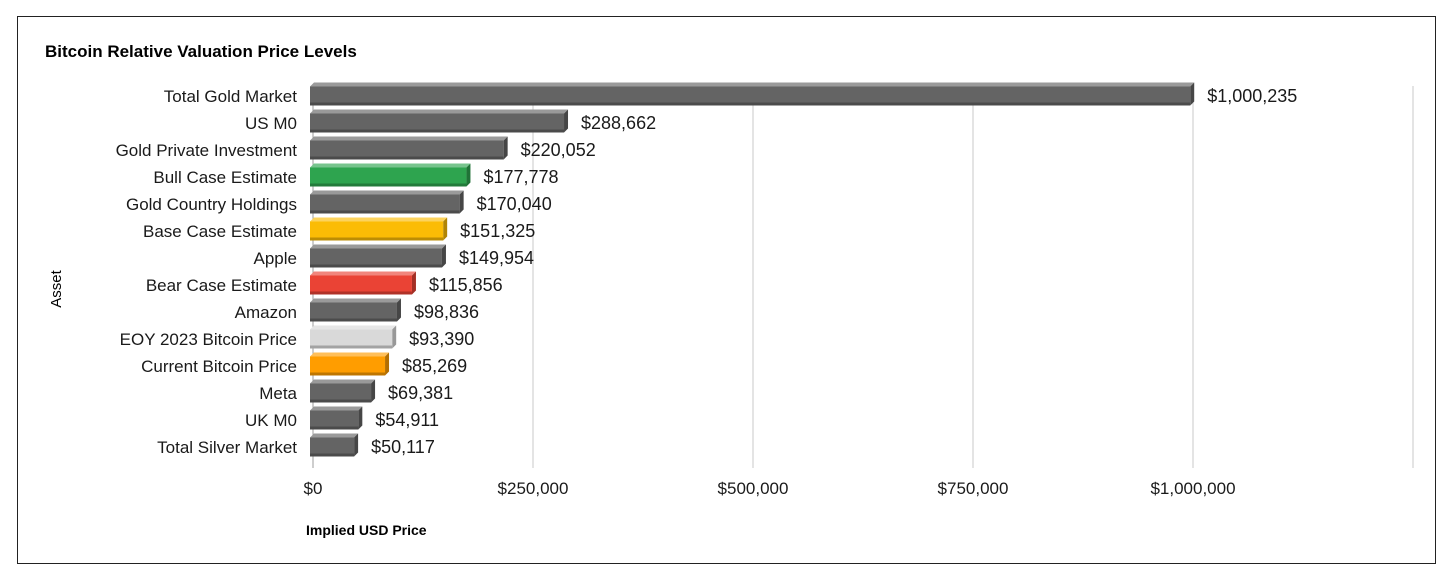 Image resolution: width=1456 pixels, height=581 pixels. I want to click on data-label: $98,836, so click(446, 312).